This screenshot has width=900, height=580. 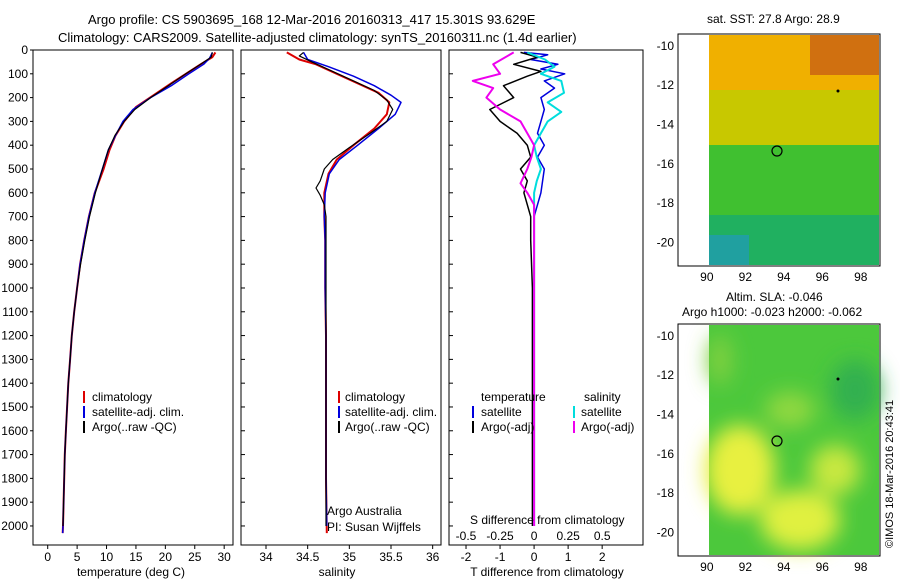 What do you see at coordinates (500, 536) in the screenshot?
I see `s-diff-tick-label: -0.25` at bounding box center [500, 536].